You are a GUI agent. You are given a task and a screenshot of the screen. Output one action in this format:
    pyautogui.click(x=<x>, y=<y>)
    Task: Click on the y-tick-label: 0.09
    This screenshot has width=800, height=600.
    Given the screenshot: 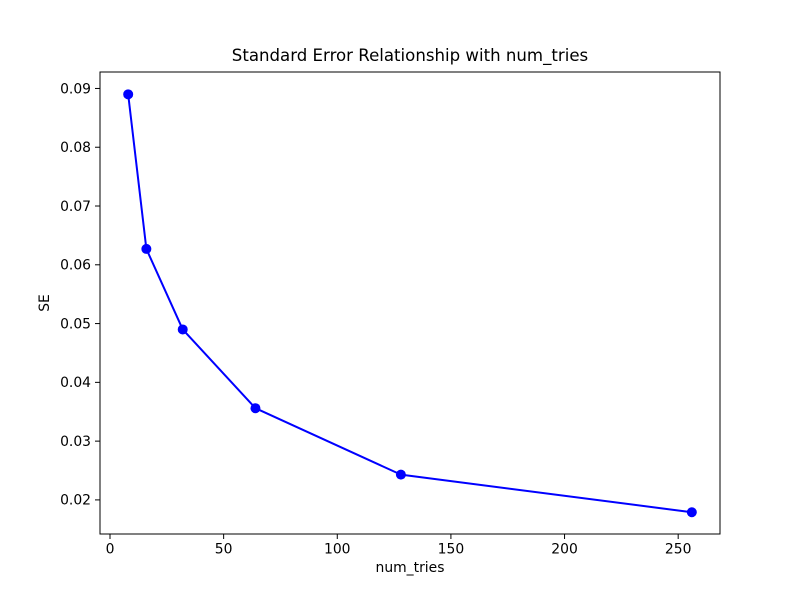 What is the action you would take?
    pyautogui.click(x=75, y=89)
    